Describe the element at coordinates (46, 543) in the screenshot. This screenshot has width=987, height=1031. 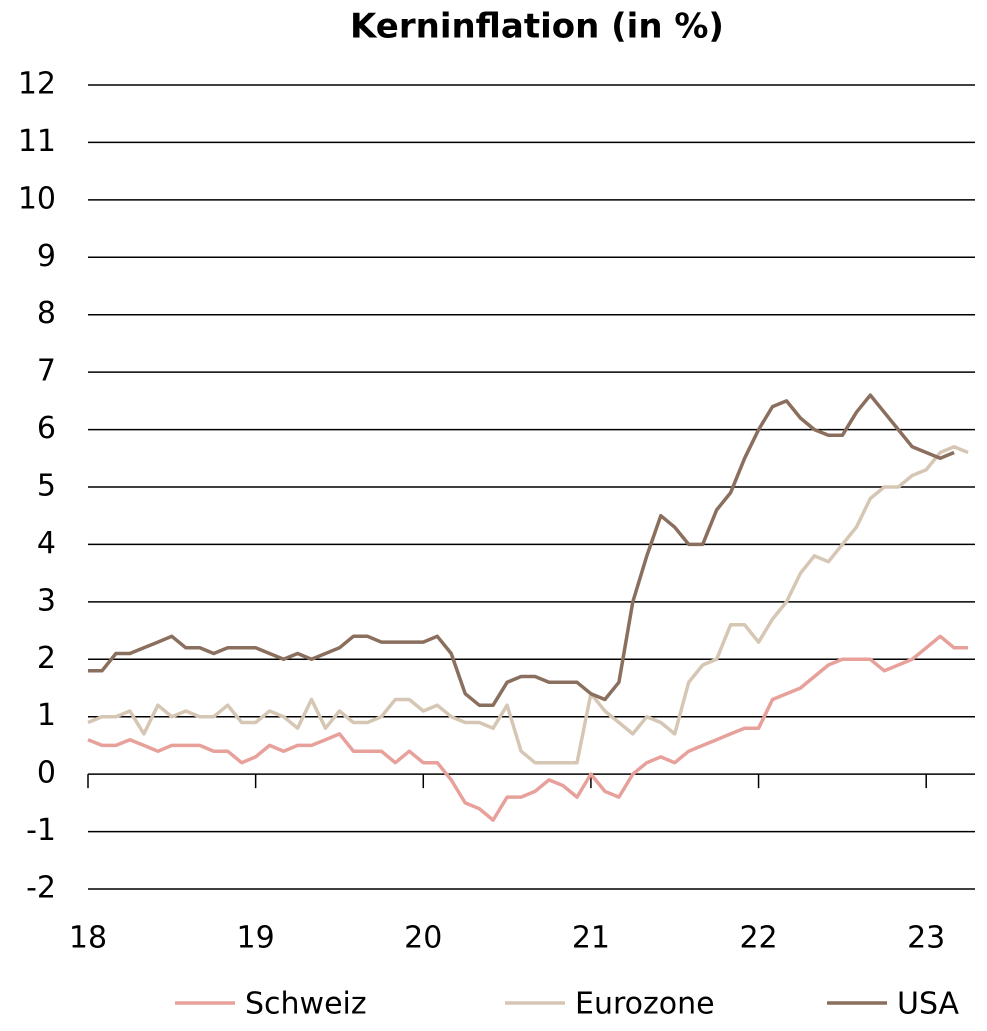
I see `y-tick-label: 4` at that location.